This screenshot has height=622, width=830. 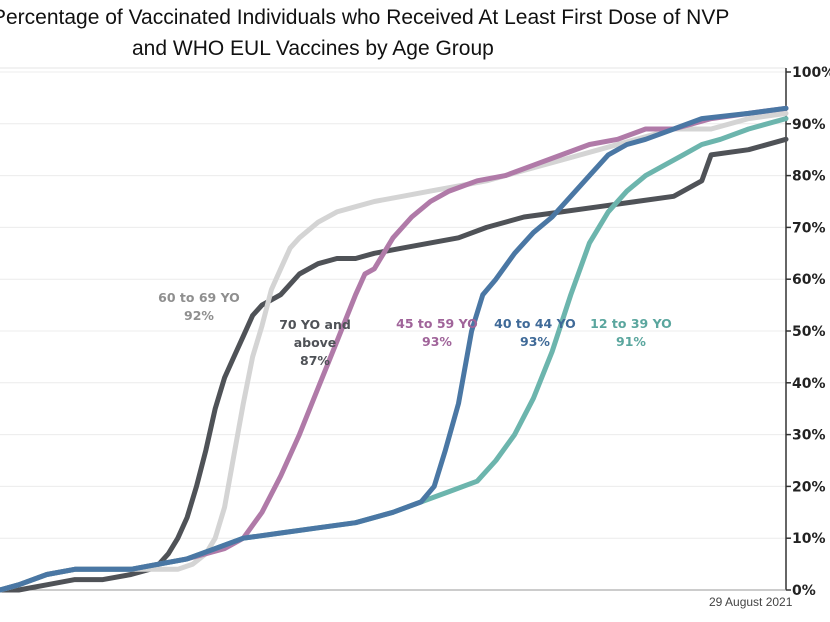 I want to click on y-tick-label: 60%, so click(x=809, y=280).